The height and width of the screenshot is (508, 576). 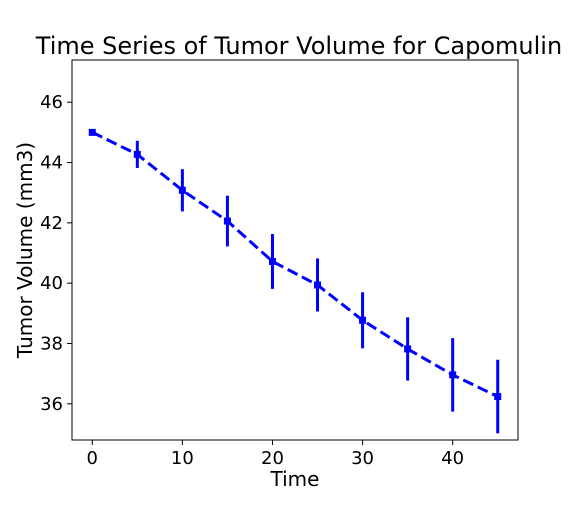 I want to click on x-tick-label: 10, so click(x=182, y=458).